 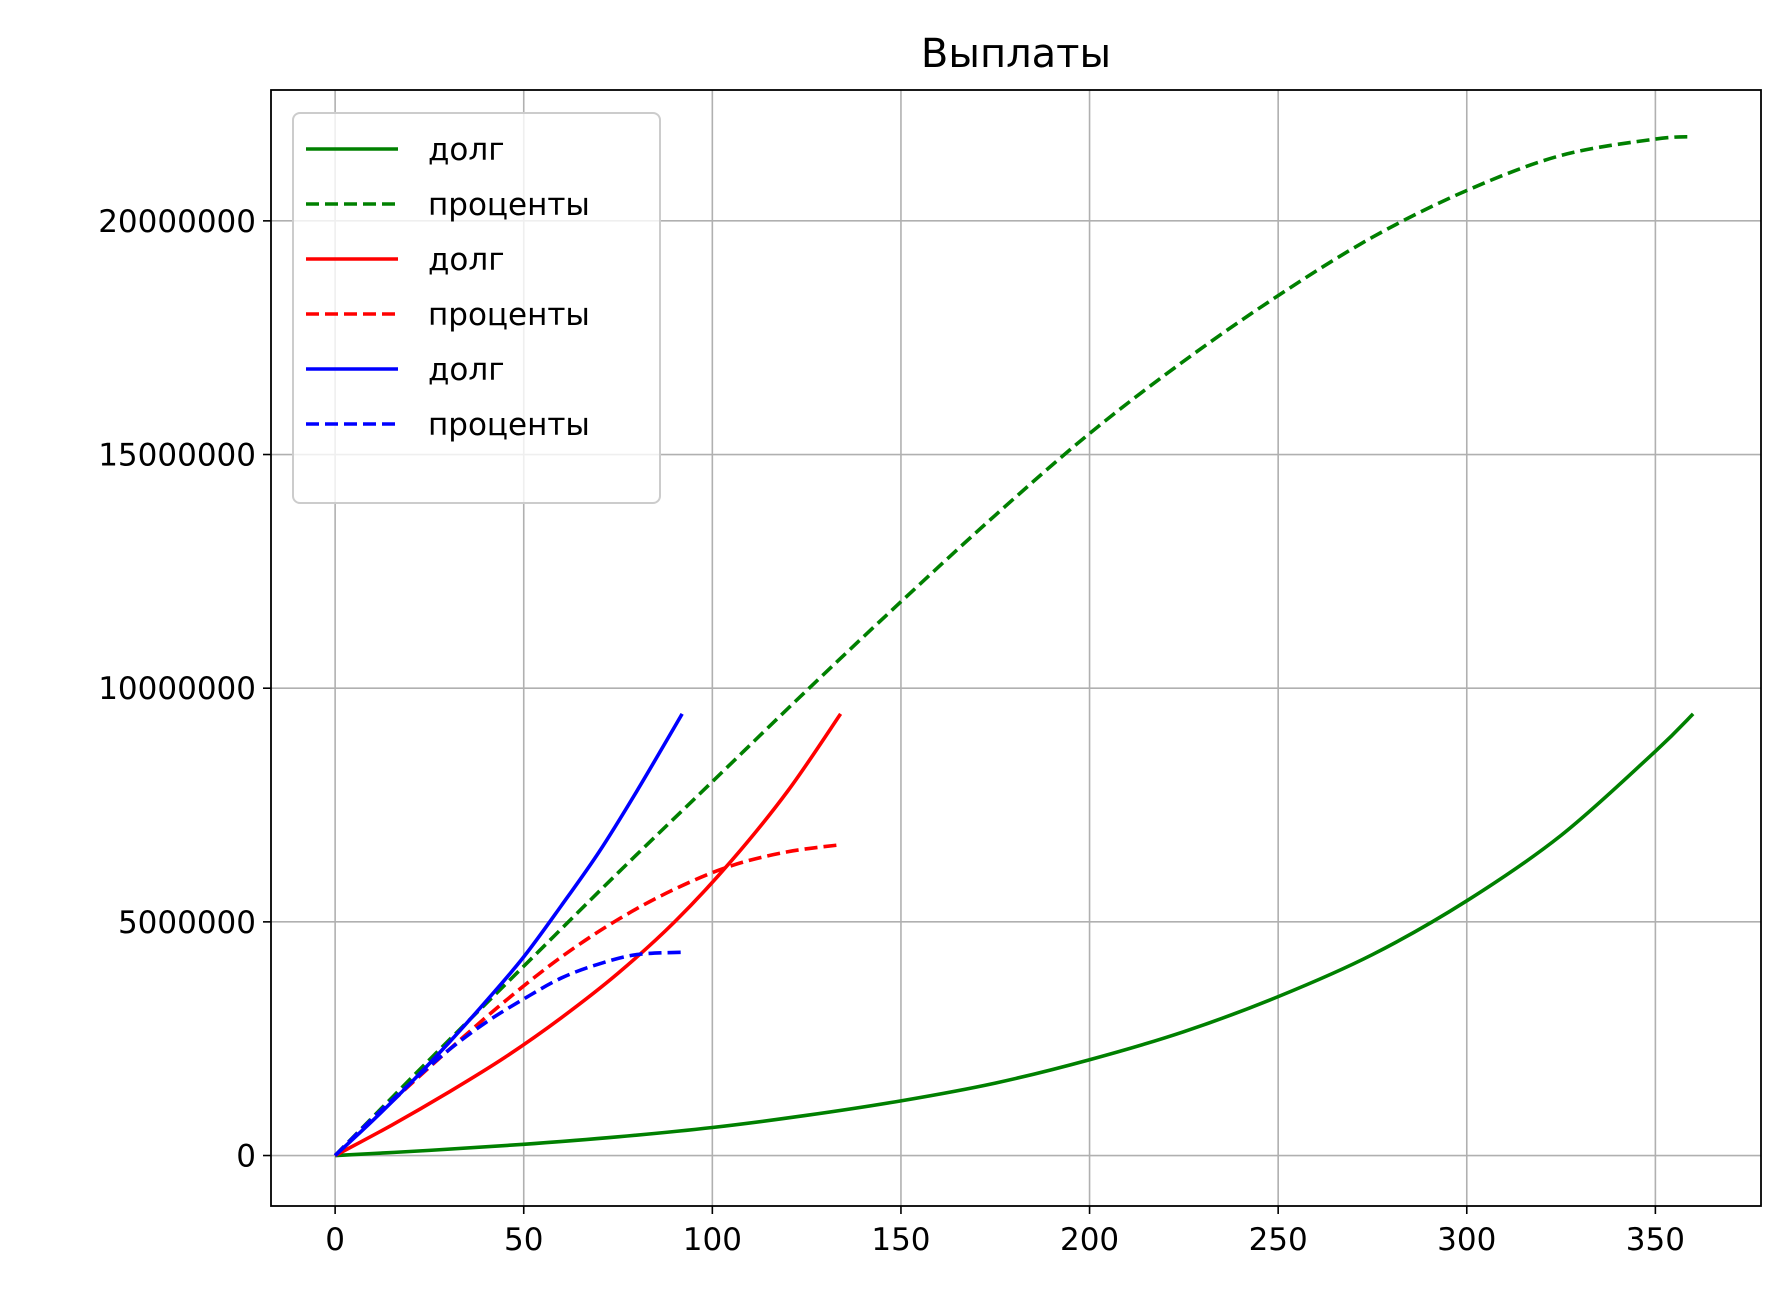 What do you see at coordinates (177, 456) in the screenshot?
I see `y-tick-label: 15000000` at bounding box center [177, 456].